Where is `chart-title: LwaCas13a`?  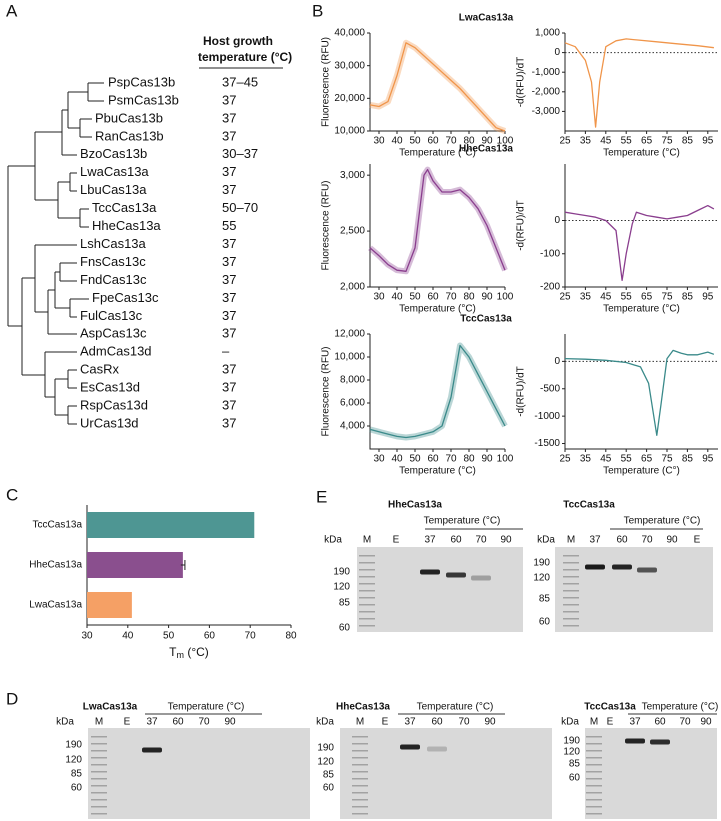 chart-title: LwaCas13a is located at coordinates (486, 18).